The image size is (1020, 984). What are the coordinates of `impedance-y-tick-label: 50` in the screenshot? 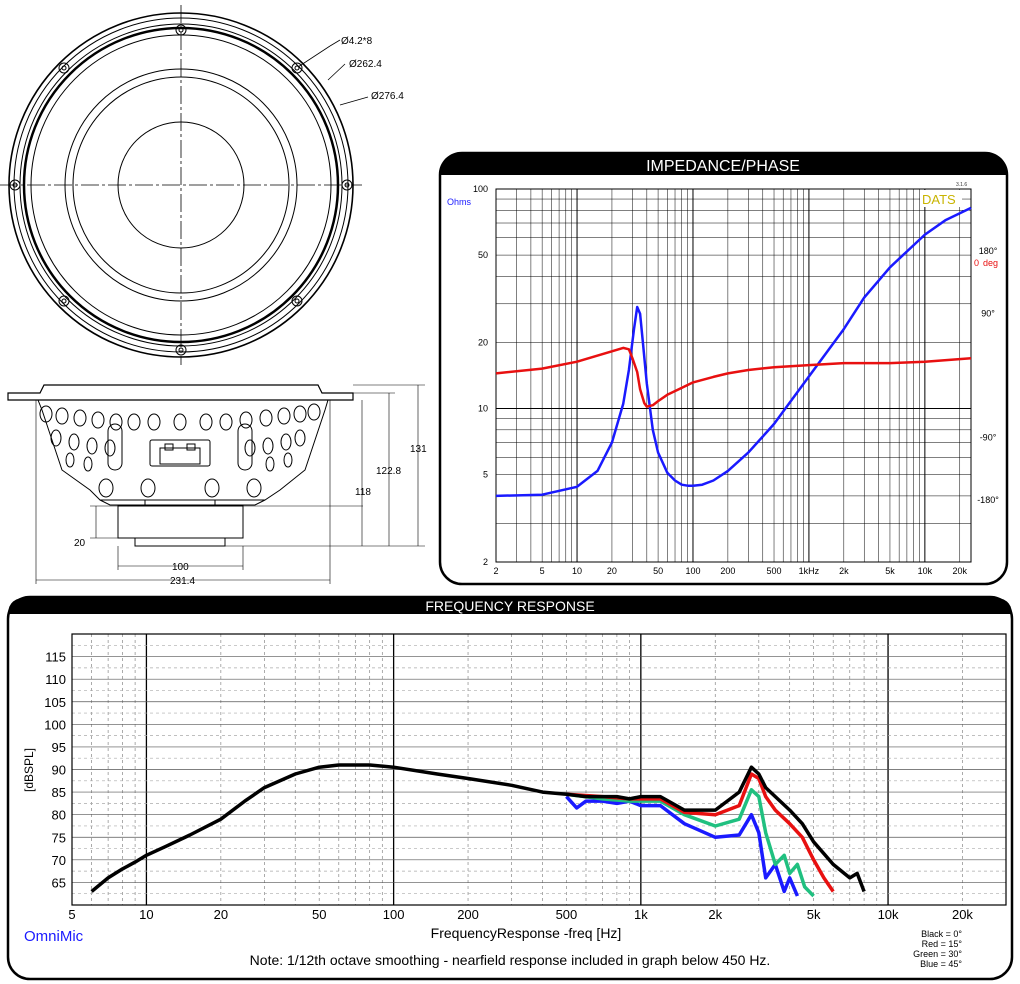 It's located at (483, 255).